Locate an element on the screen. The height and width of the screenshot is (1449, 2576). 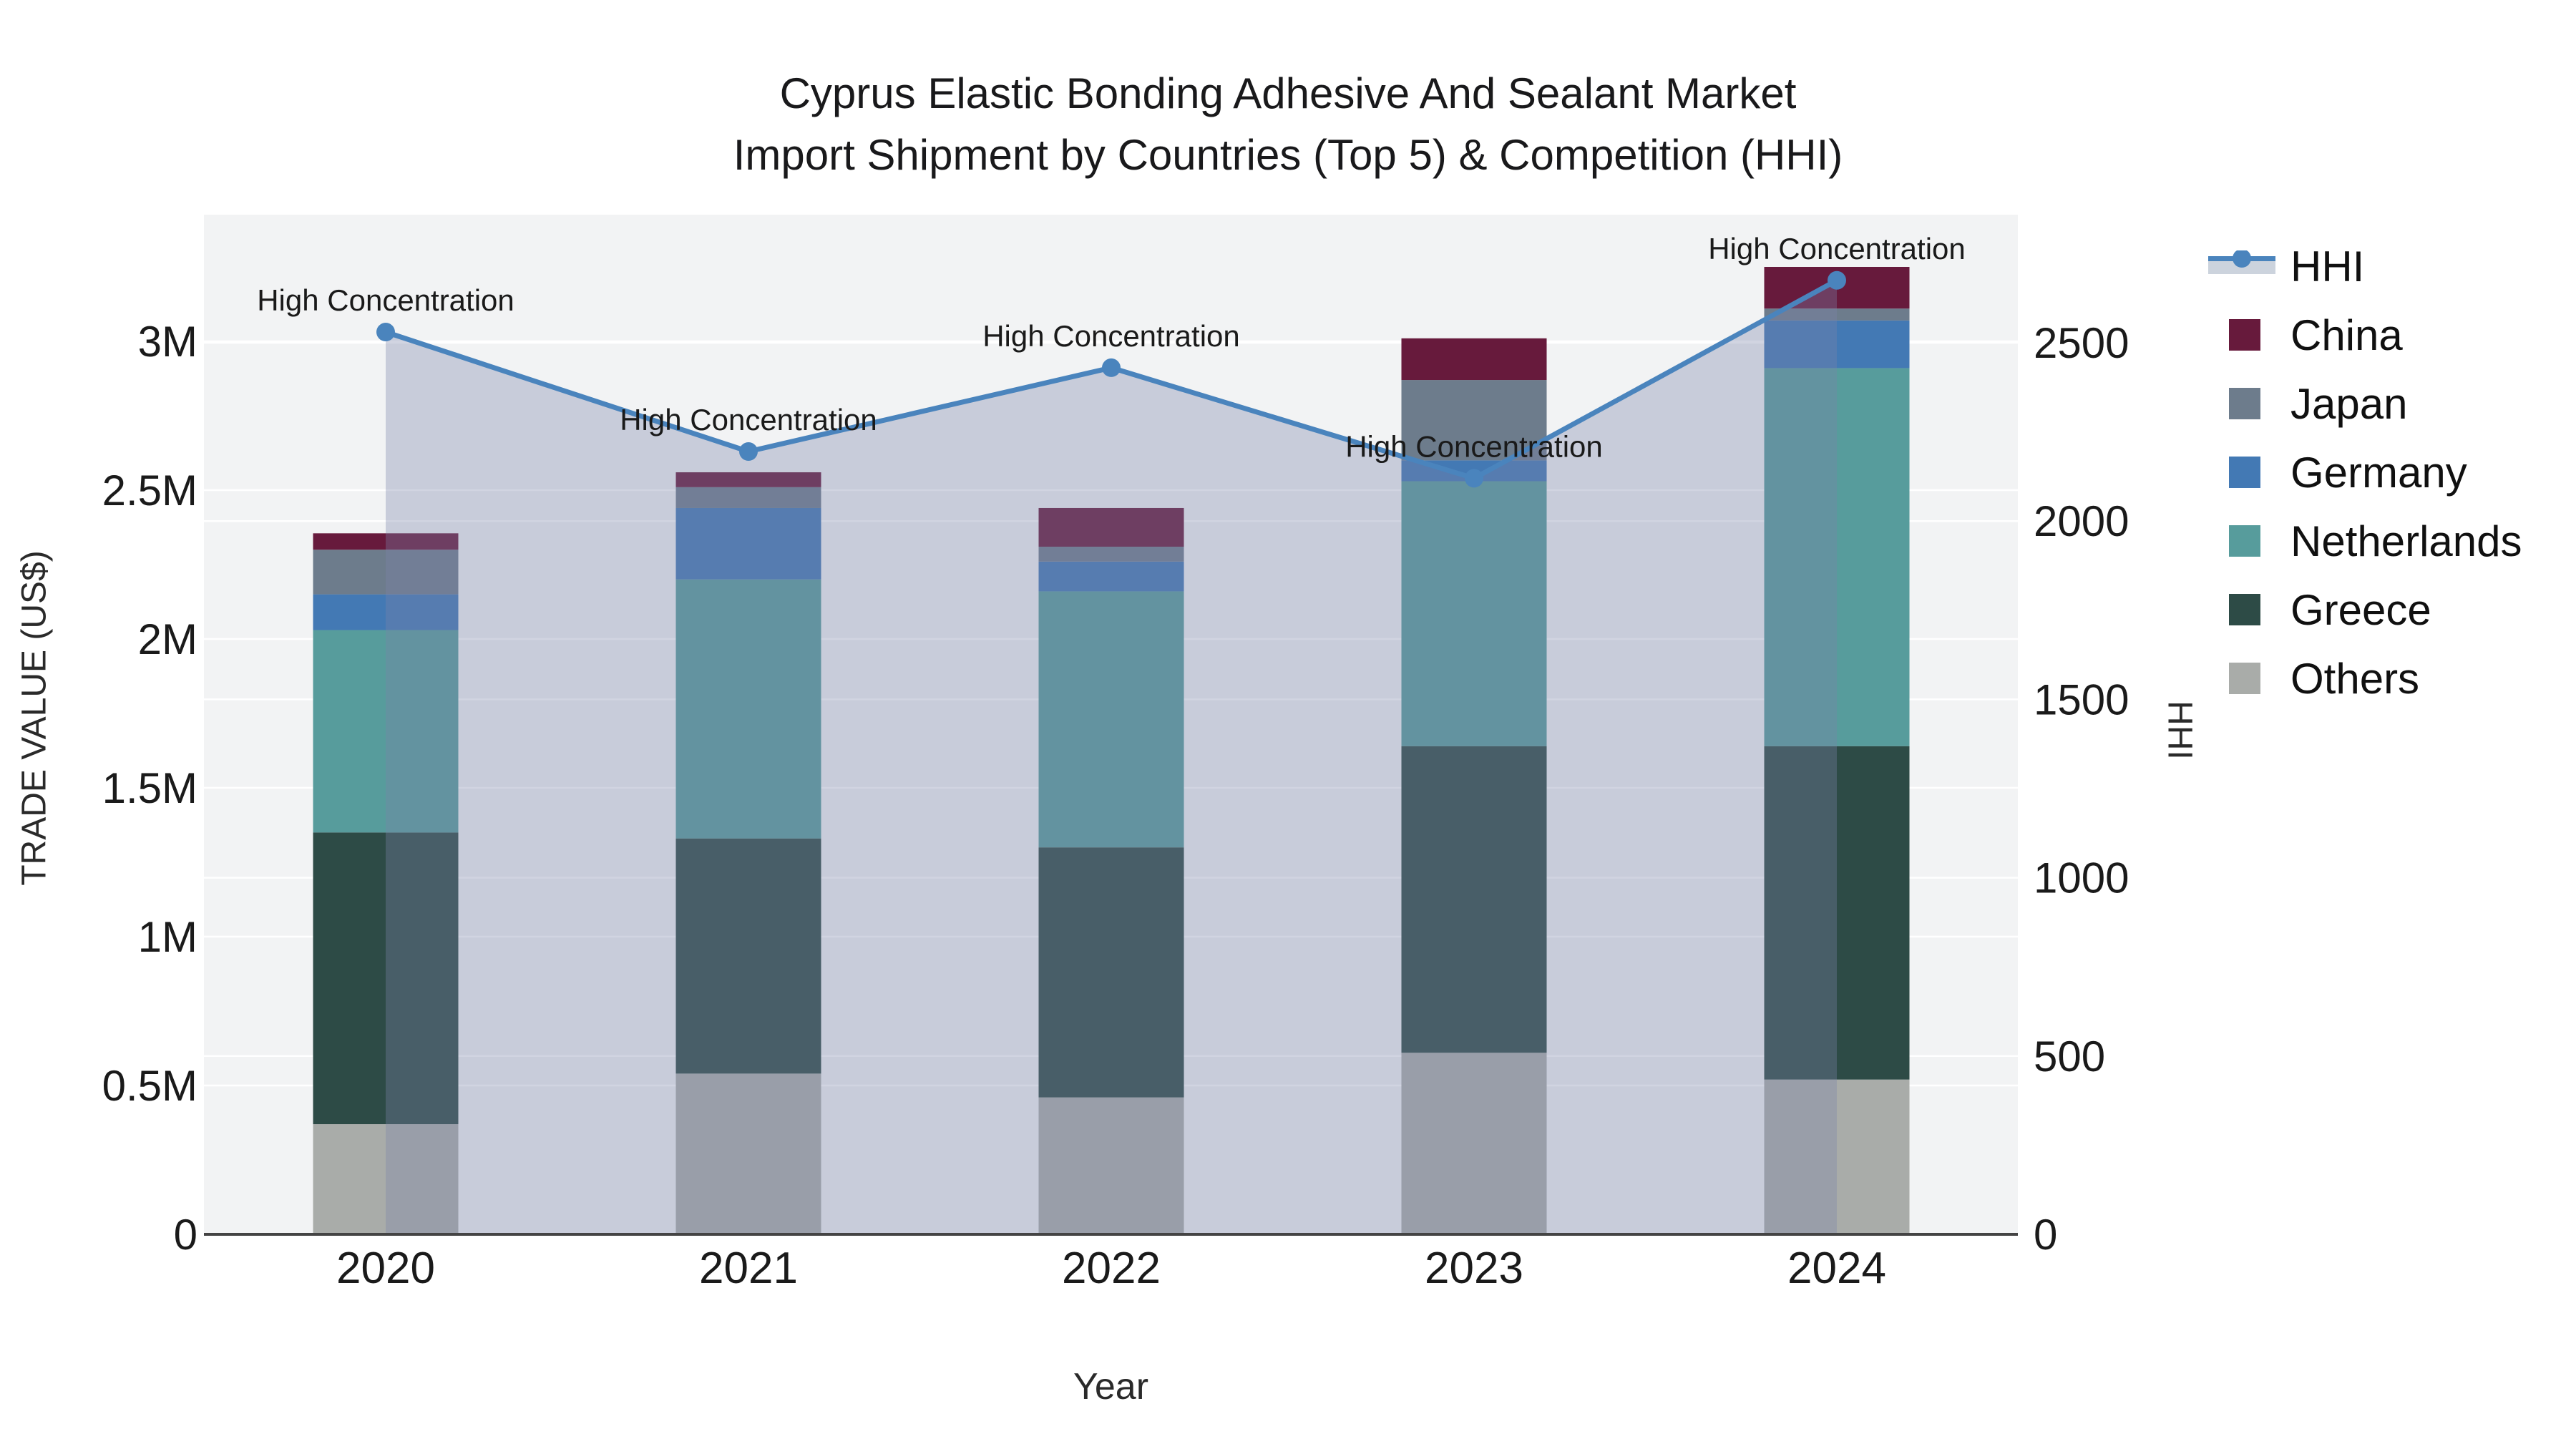
hhi-marker-2020 is located at coordinates (385, 332).